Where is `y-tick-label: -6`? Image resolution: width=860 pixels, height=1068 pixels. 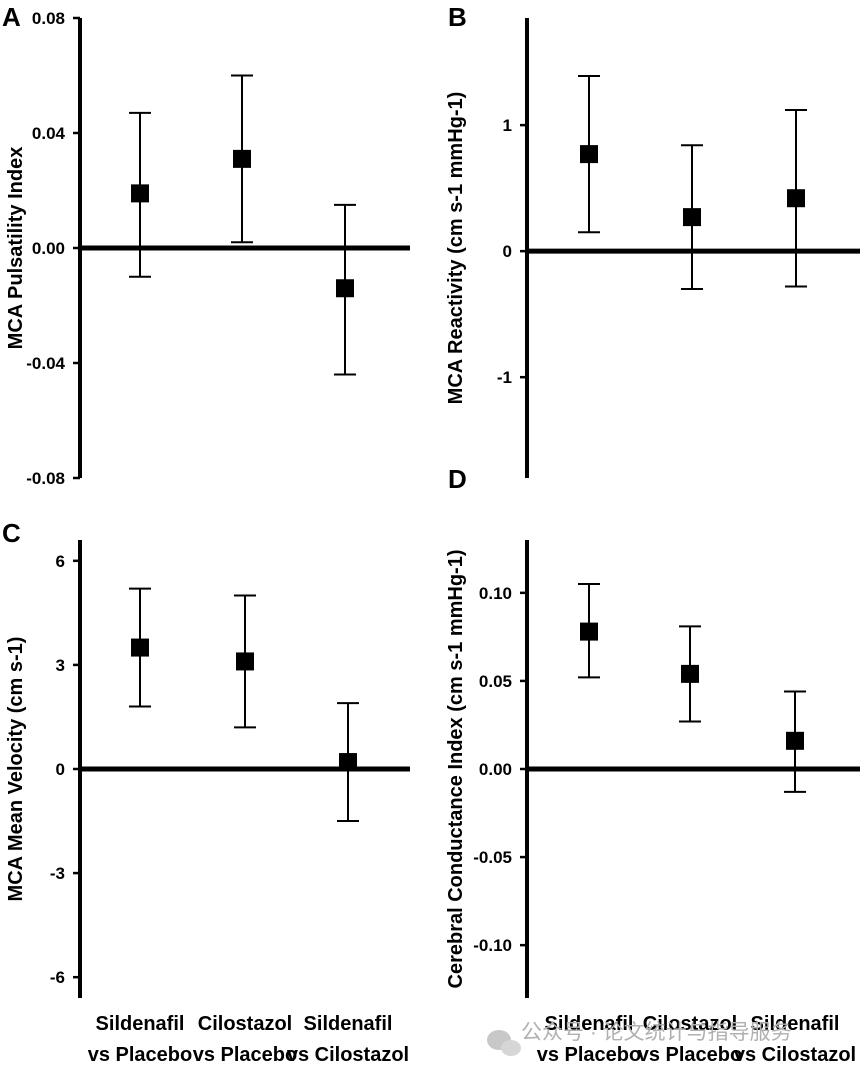 y-tick-label: -6 is located at coordinates (57, 977).